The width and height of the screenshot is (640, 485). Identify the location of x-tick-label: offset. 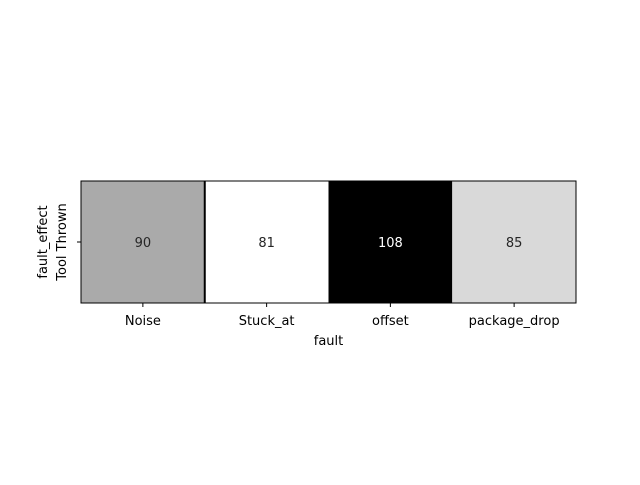
(390, 321).